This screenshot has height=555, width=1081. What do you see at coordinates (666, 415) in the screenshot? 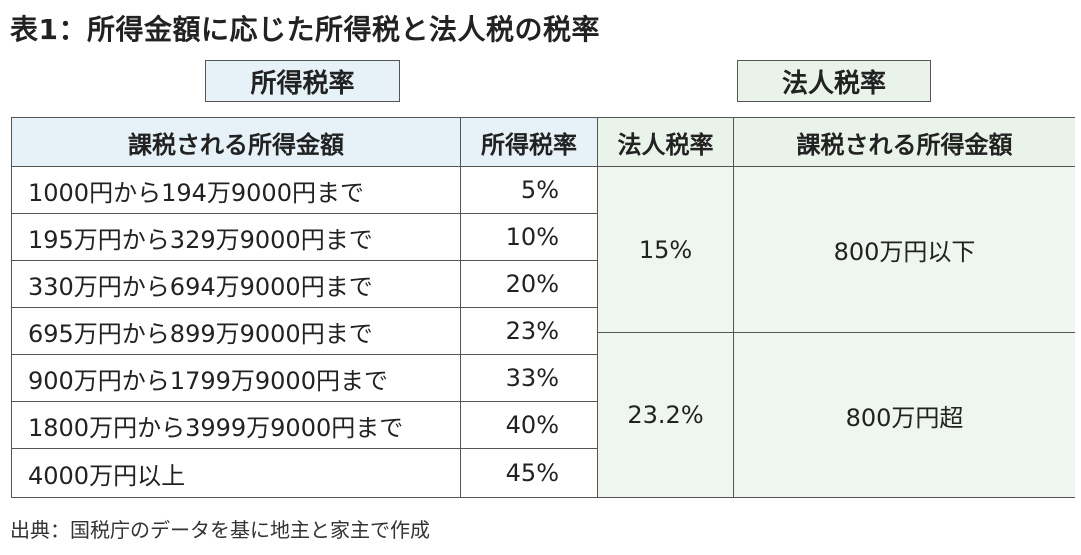
I see `corporate-rate-2: 23.2%` at bounding box center [666, 415].